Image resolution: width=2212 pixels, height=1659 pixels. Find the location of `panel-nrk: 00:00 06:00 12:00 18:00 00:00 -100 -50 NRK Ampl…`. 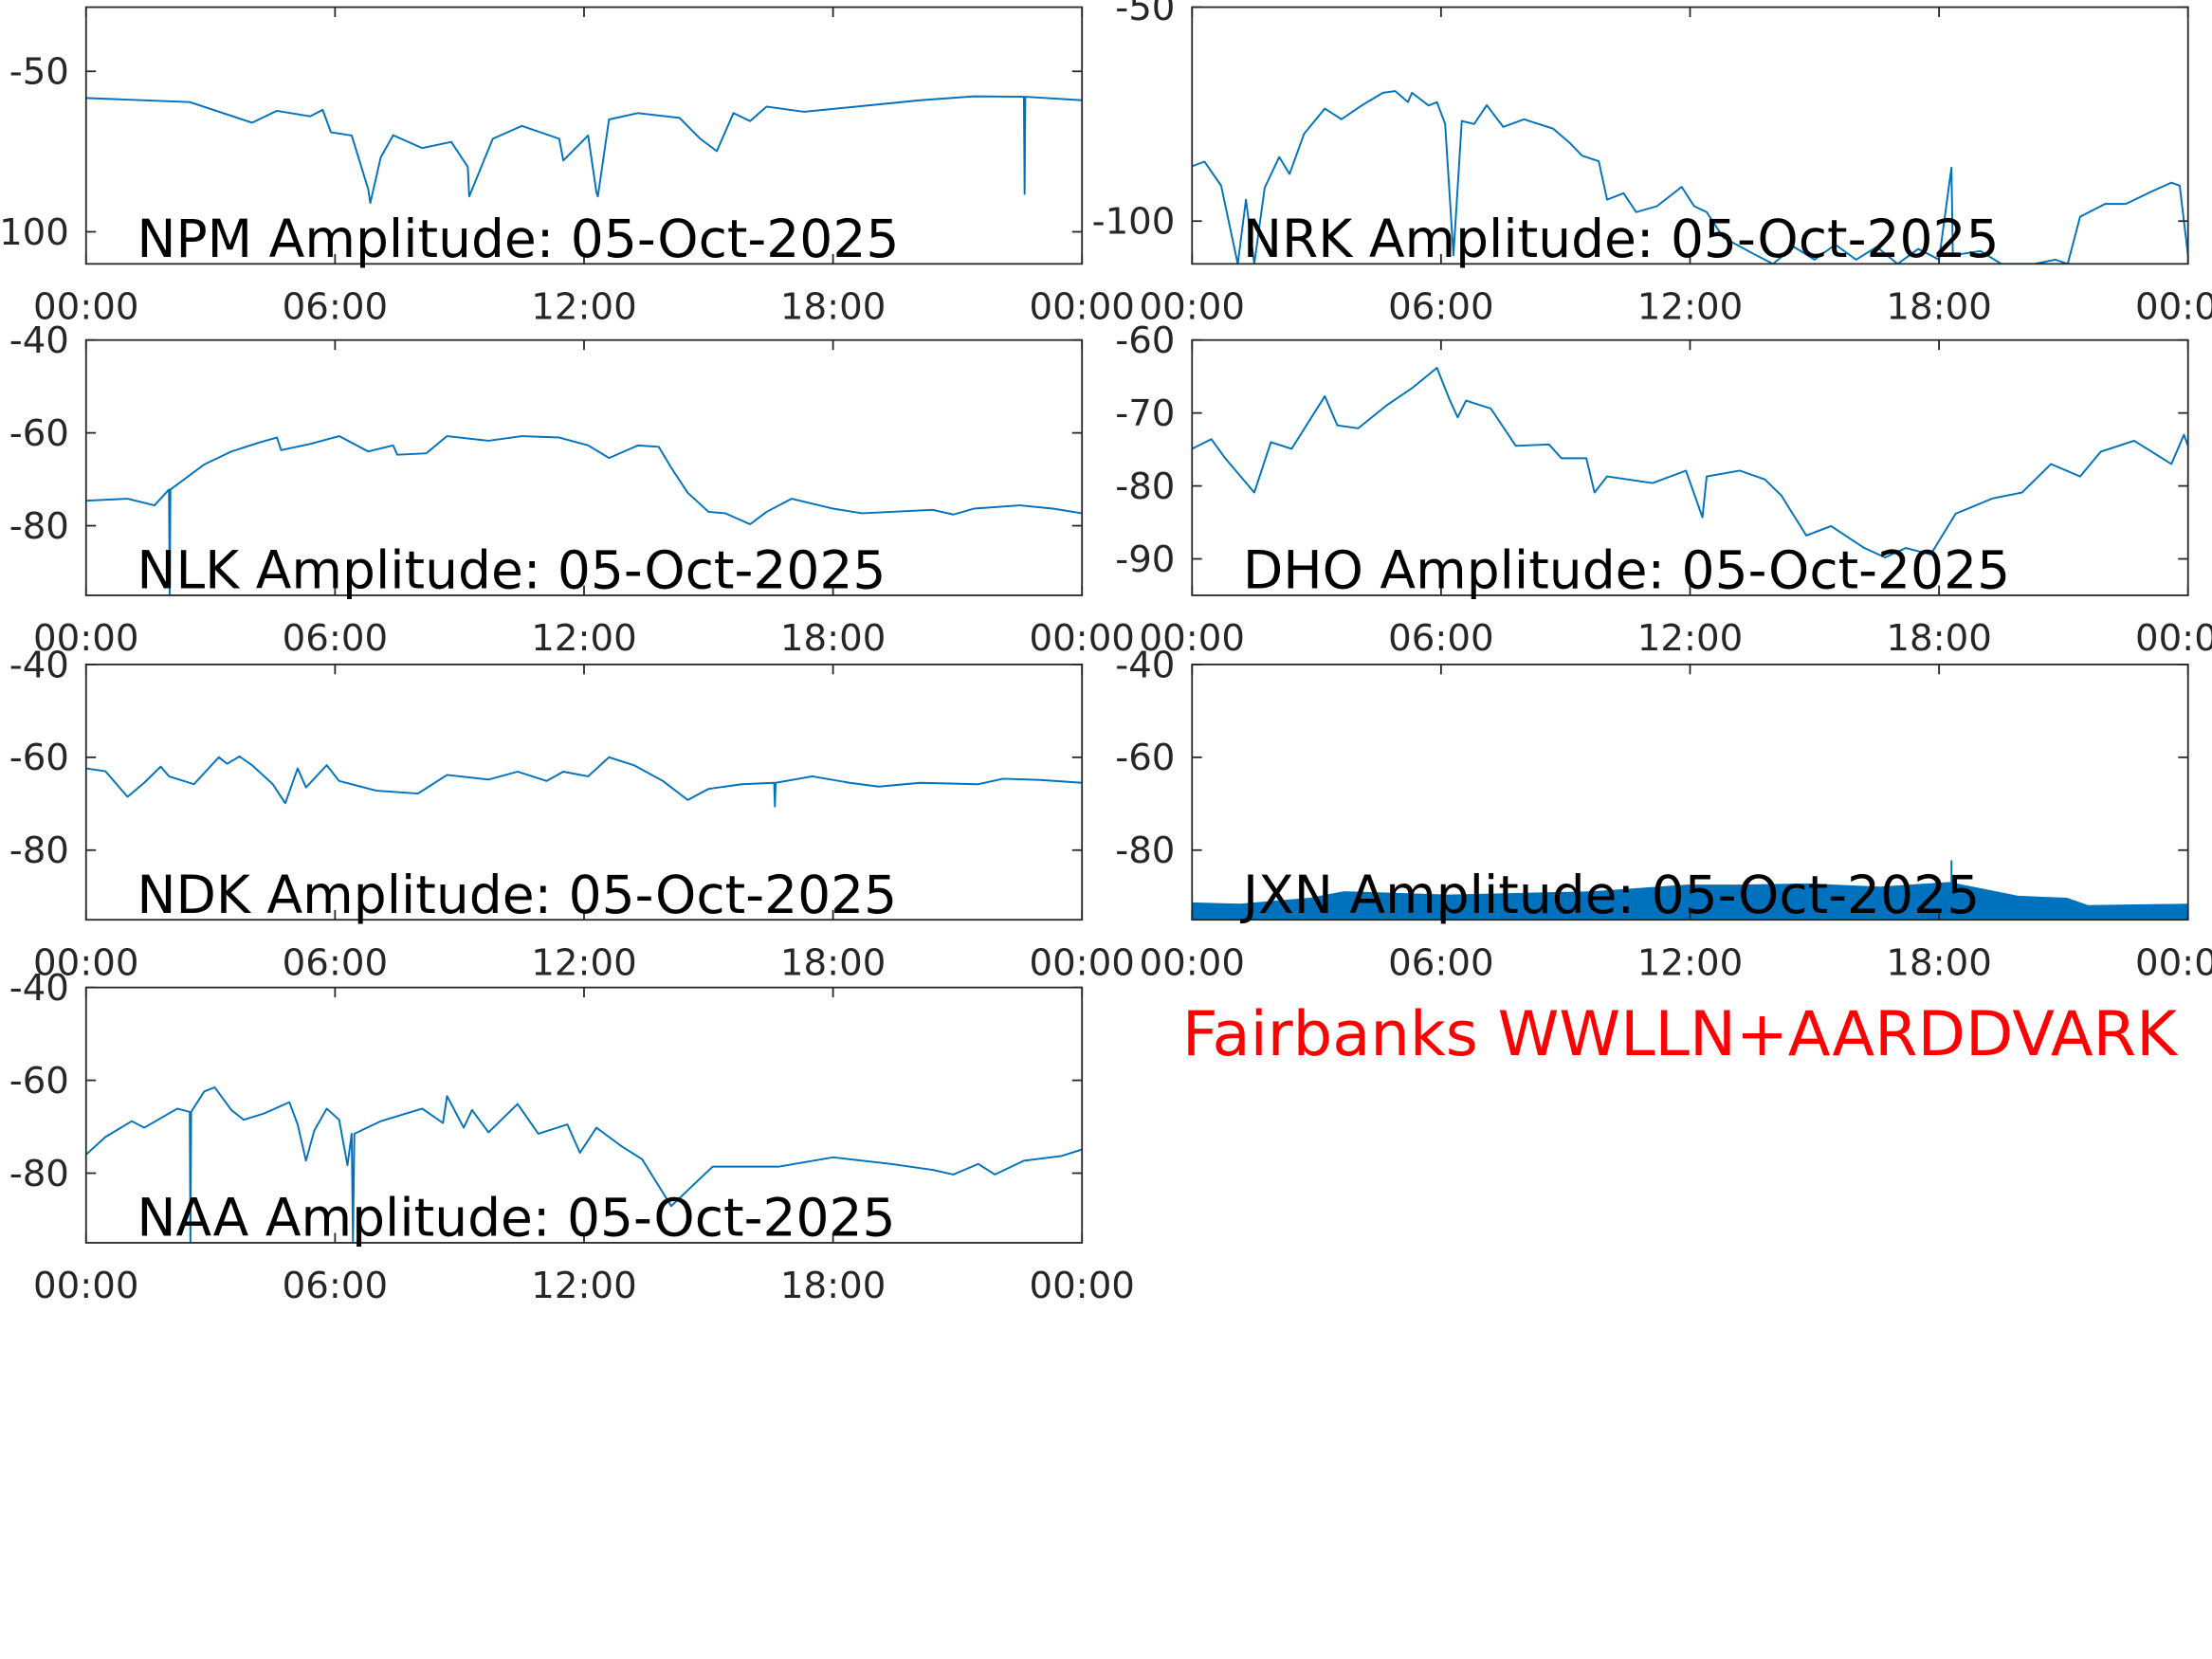

panel-nrk: 00:00 06:00 12:00 18:00 00:00 -100 -50 NRK Ampl… is located at coordinates (1652, 164).